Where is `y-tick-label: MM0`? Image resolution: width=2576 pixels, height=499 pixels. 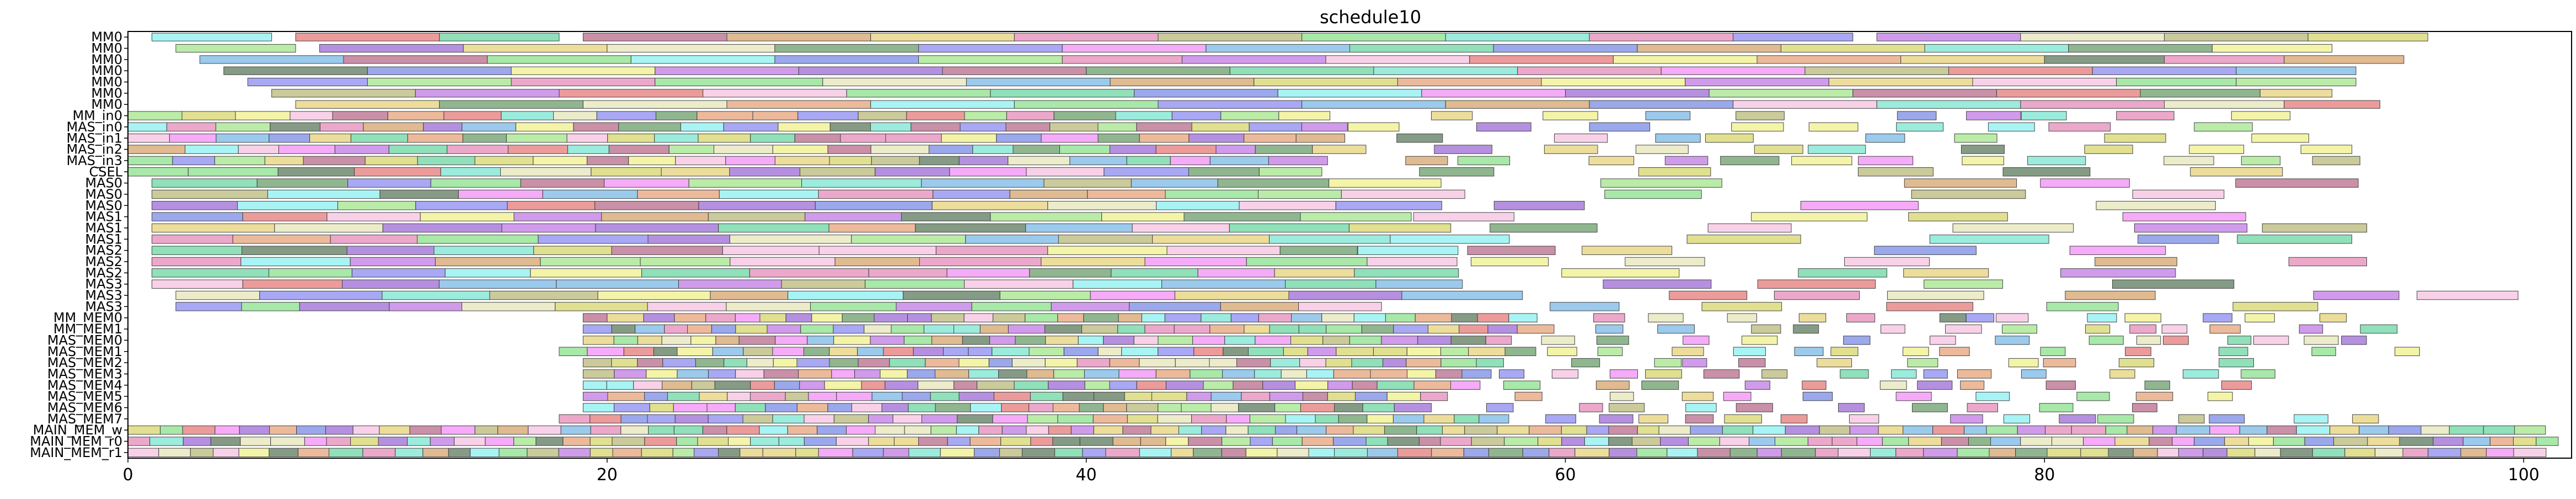 y-tick-label: MM0 is located at coordinates (106, 83).